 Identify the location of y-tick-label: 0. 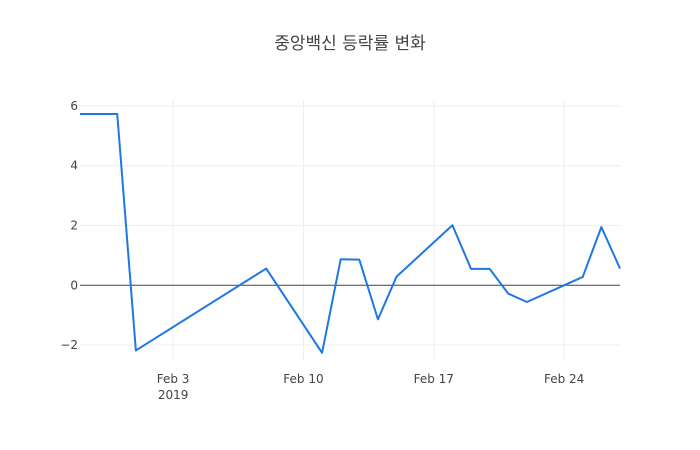
(74, 285).